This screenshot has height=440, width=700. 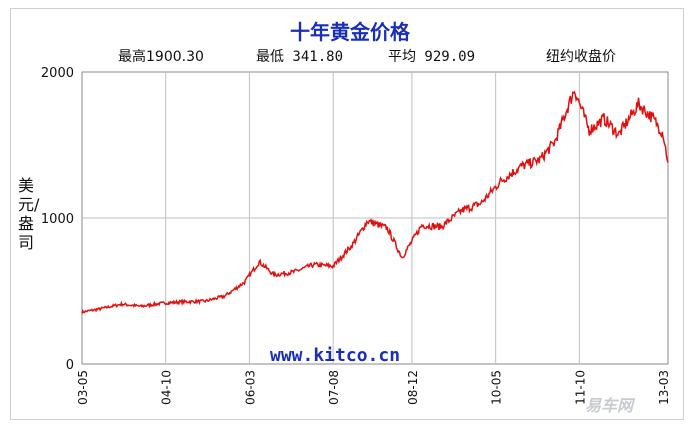 What do you see at coordinates (57, 219) in the screenshot?
I see `y-tick-label: 1000` at bounding box center [57, 219].